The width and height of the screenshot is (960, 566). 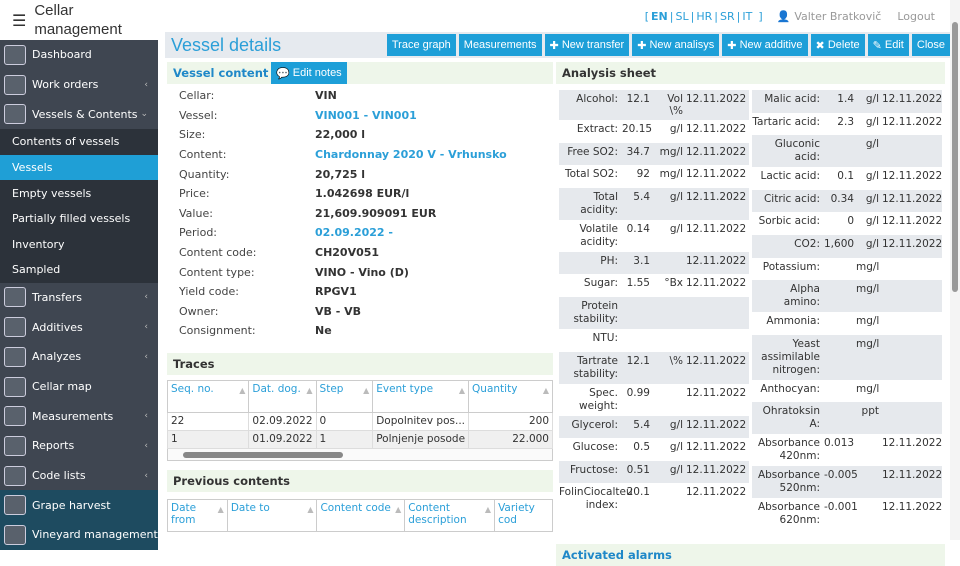 What do you see at coordinates (79, 357) in the screenshot?
I see `sidebar-item-analyzes: Analyzes ‹` at bounding box center [79, 357].